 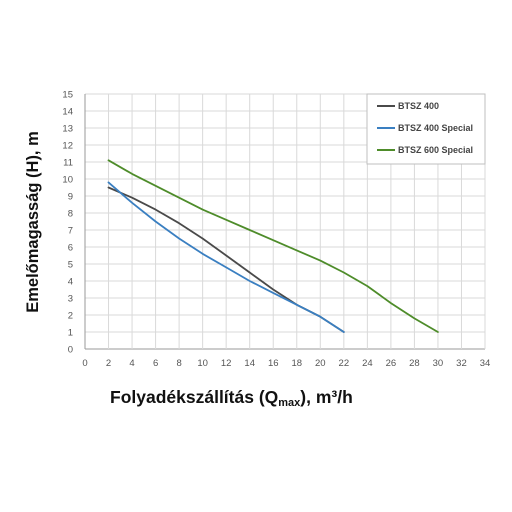 What do you see at coordinates (226, 363) in the screenshot?
I see `x-tick-label: 12` at bounding box center [226, 363].